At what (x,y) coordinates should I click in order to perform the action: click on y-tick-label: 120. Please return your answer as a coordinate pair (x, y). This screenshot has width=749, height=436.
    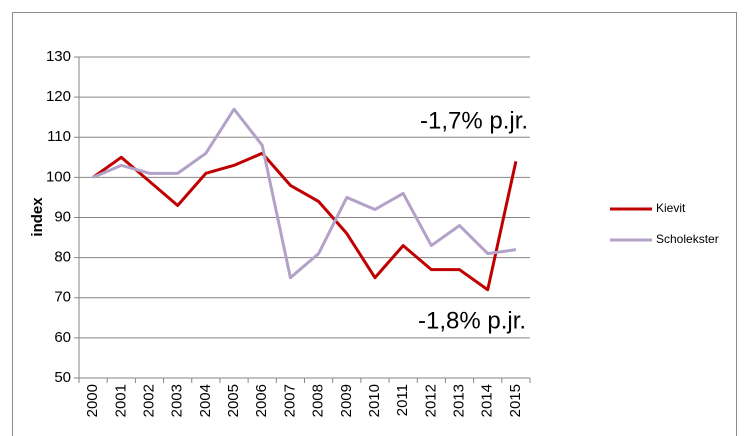
    Looking at the image, I should click on (58, 96).